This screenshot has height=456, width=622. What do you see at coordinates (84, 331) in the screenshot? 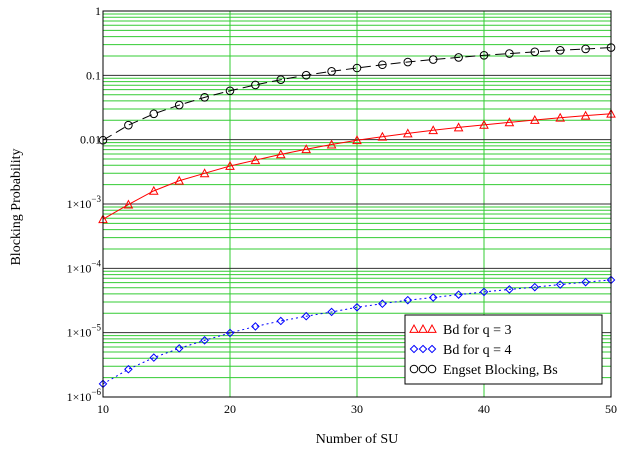
I see `y-tick-label: 1×10⁻⁵` at bounding box center [84, 331].